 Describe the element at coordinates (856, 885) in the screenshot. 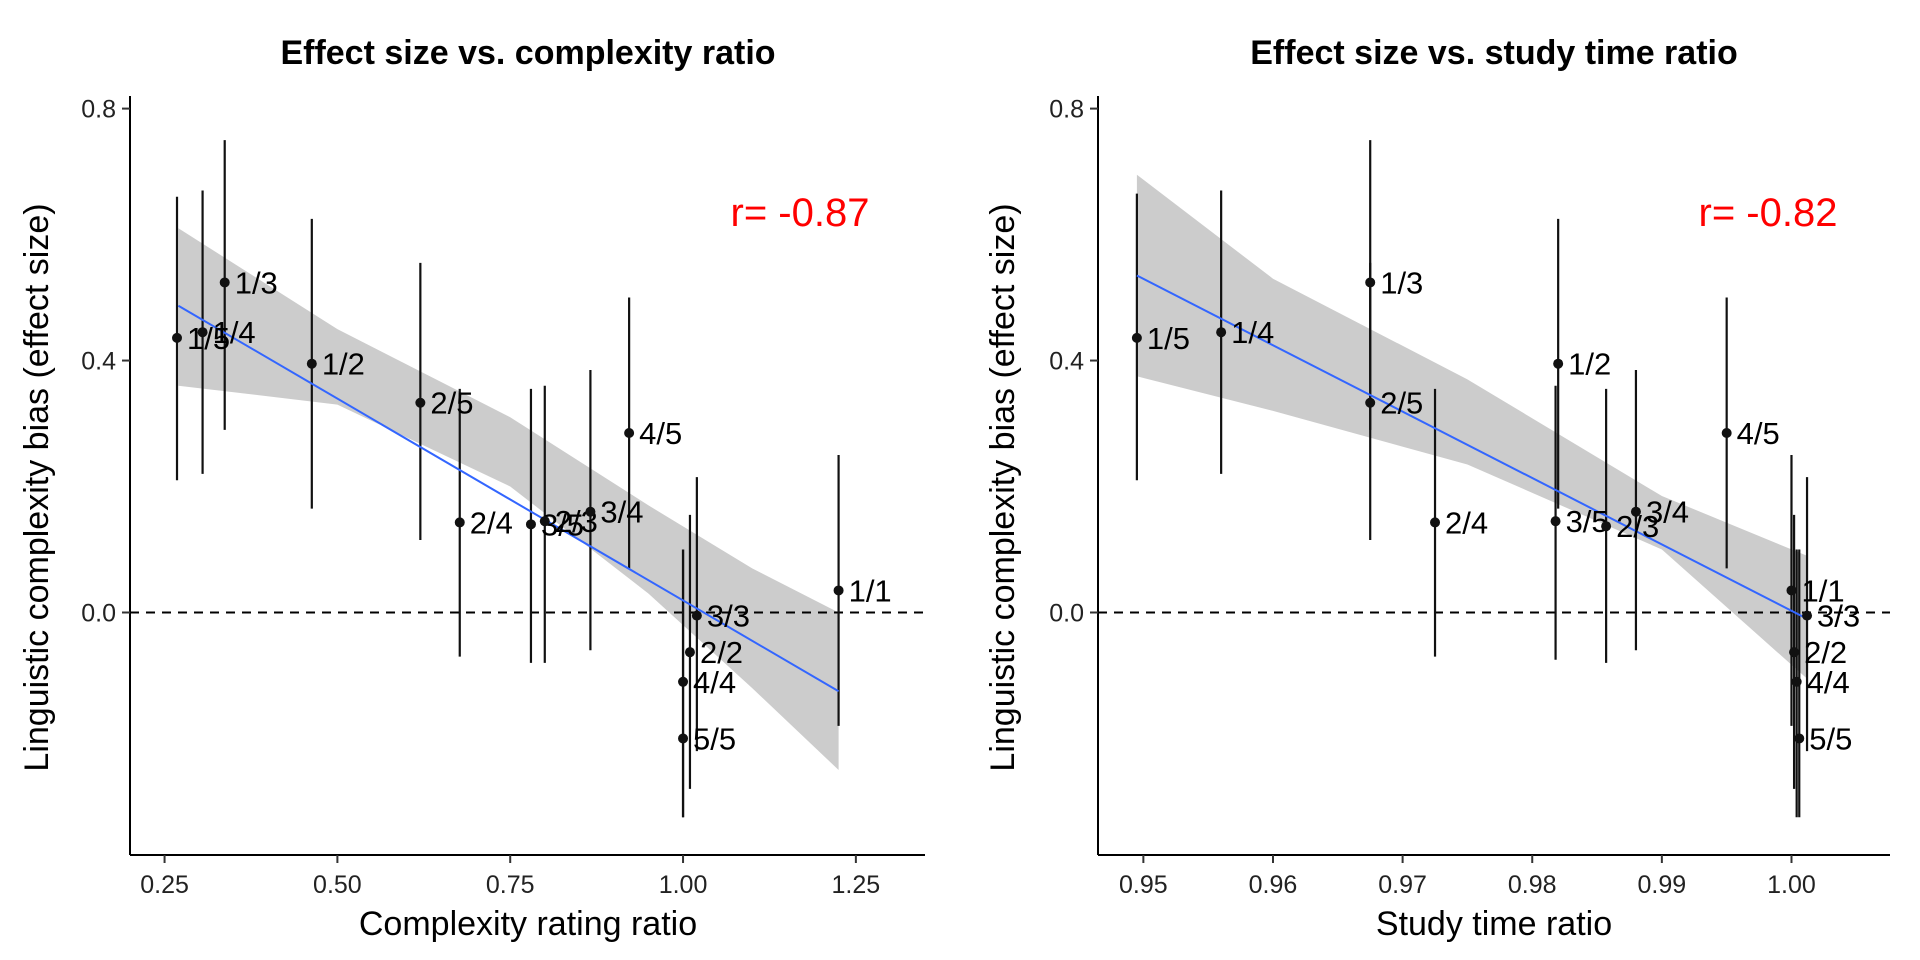

I see `x-tick-label: 1.25` at that location.